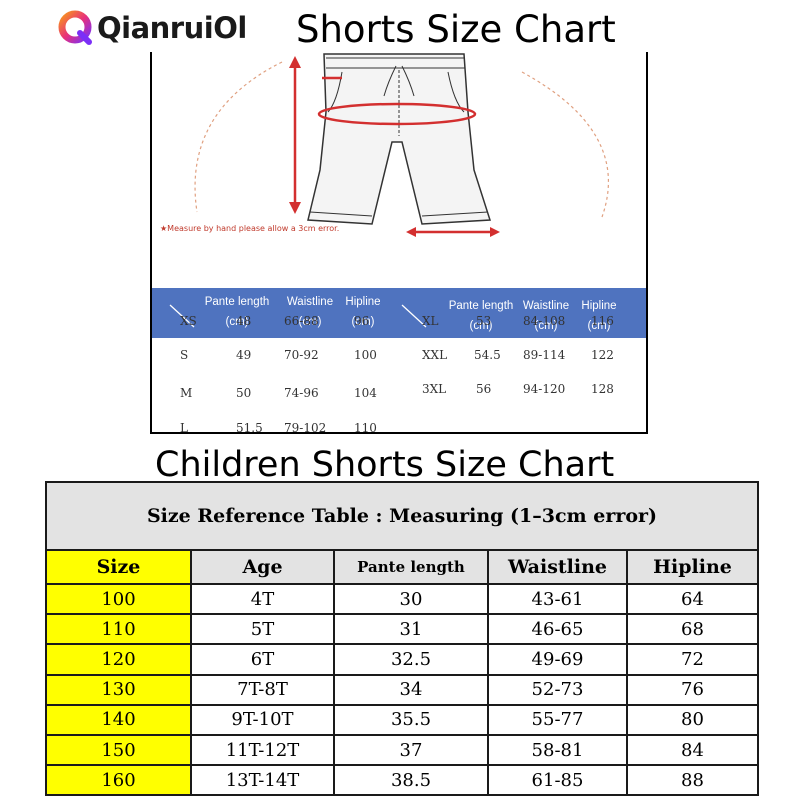  What do you see at coordinates (692, 719) in the screenshot?
I see `cell-hipline: 80` at bounding box center [692, 719].